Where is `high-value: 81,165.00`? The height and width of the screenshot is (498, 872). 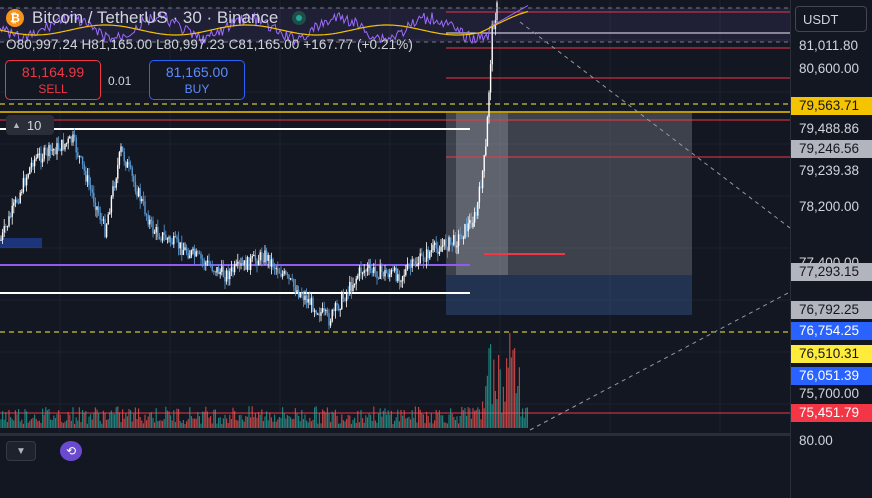
high-value: 81,165.00 is located at coordinates (122, 44).